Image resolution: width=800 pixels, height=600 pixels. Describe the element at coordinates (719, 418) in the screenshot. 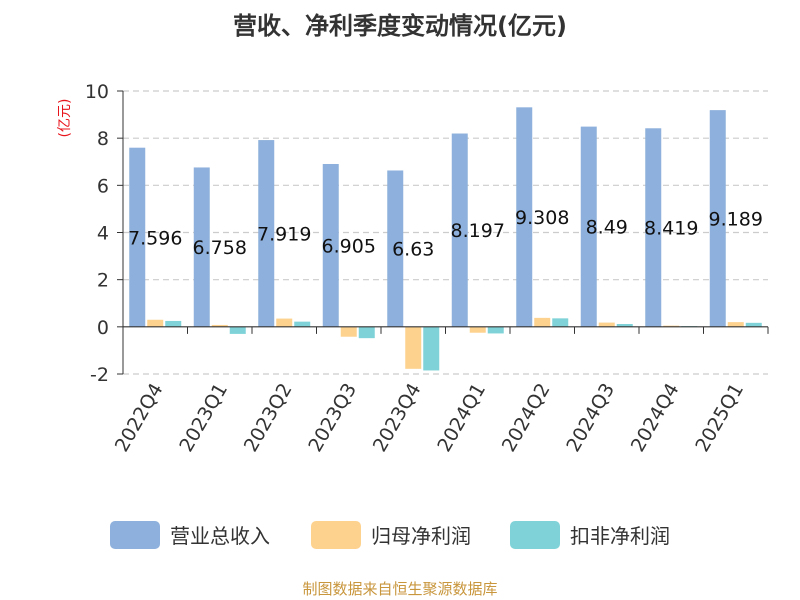

I see `x-tick-label: 2025Q1` at that location.